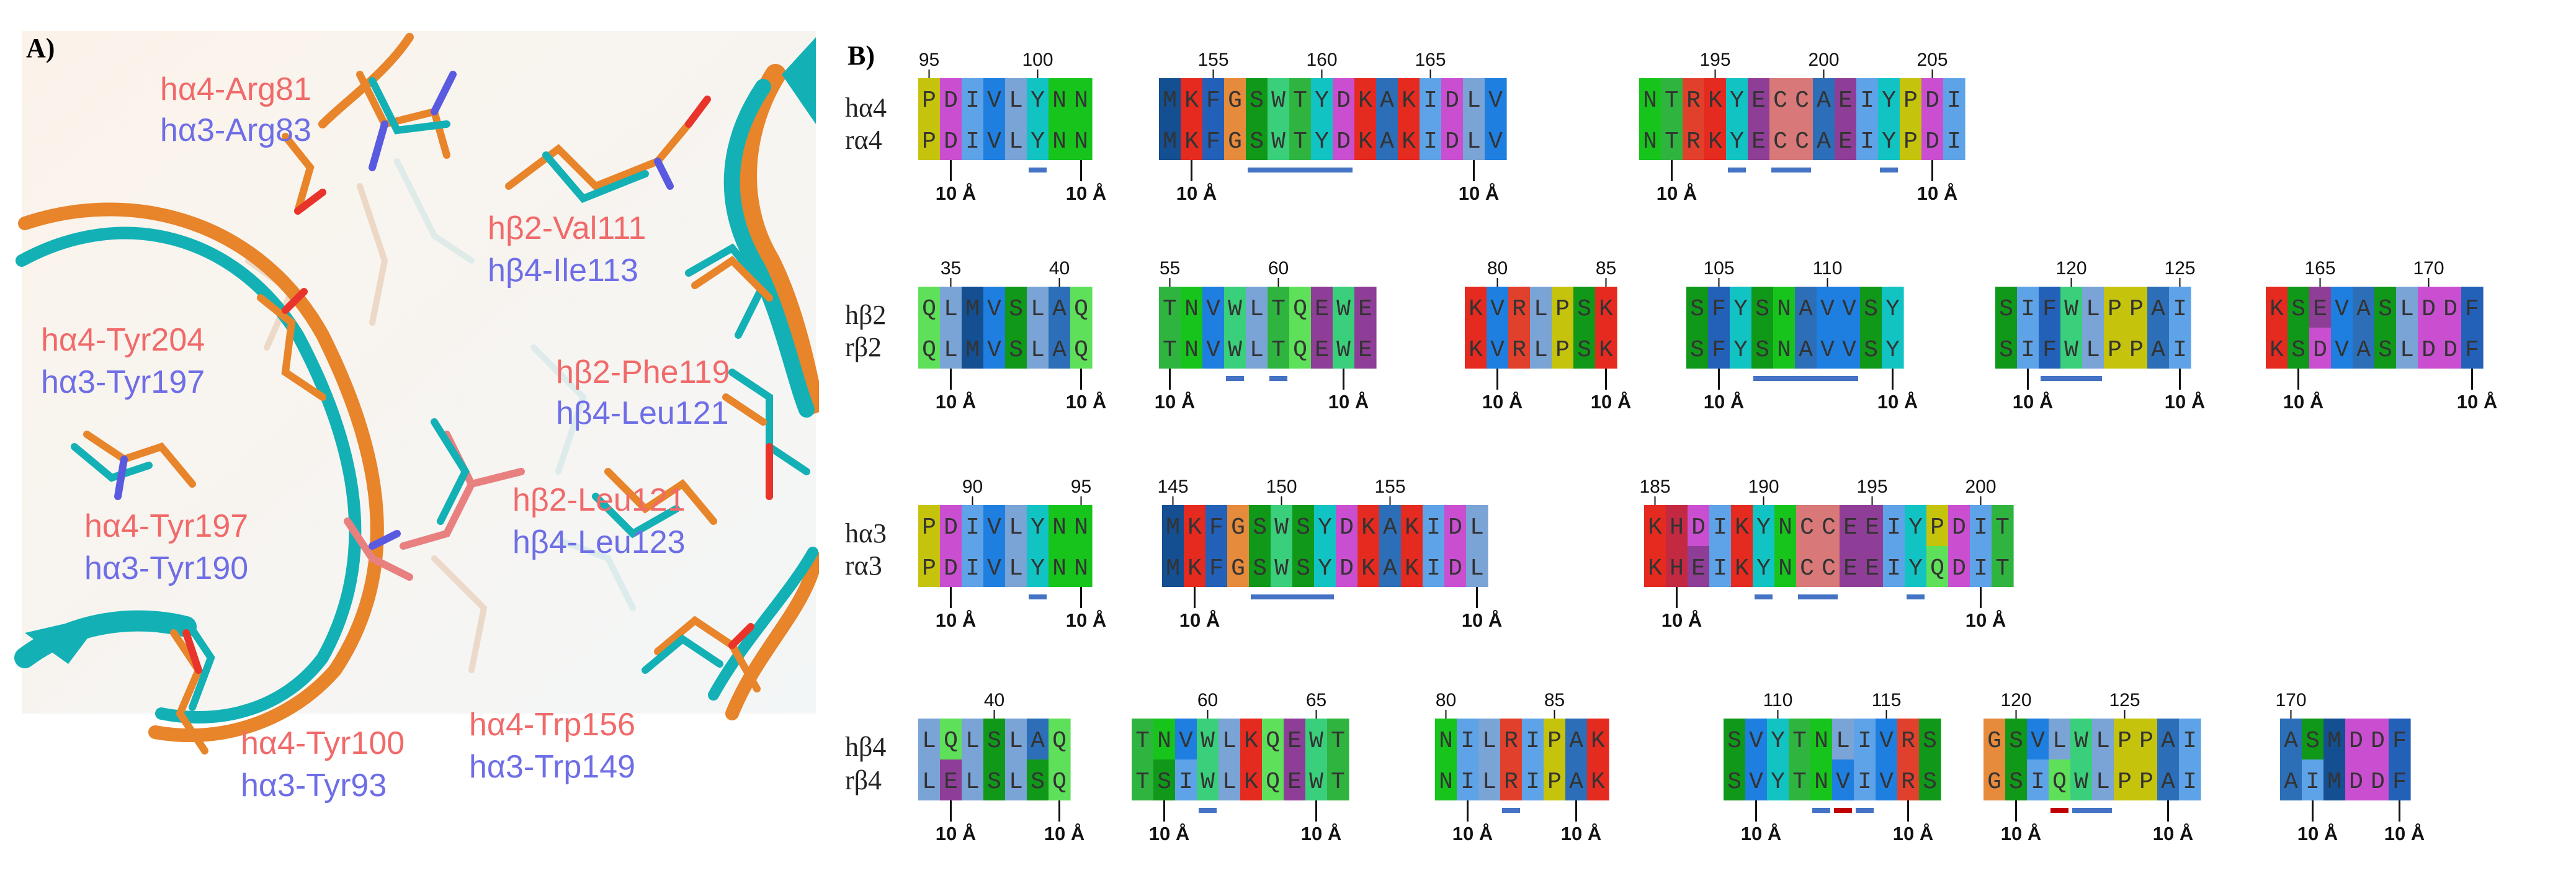 This screenshot has height=896, width=2576. Describe the element at coordinates (1650, 100) in the screenshot. I see `residue-letter: N` at that location.